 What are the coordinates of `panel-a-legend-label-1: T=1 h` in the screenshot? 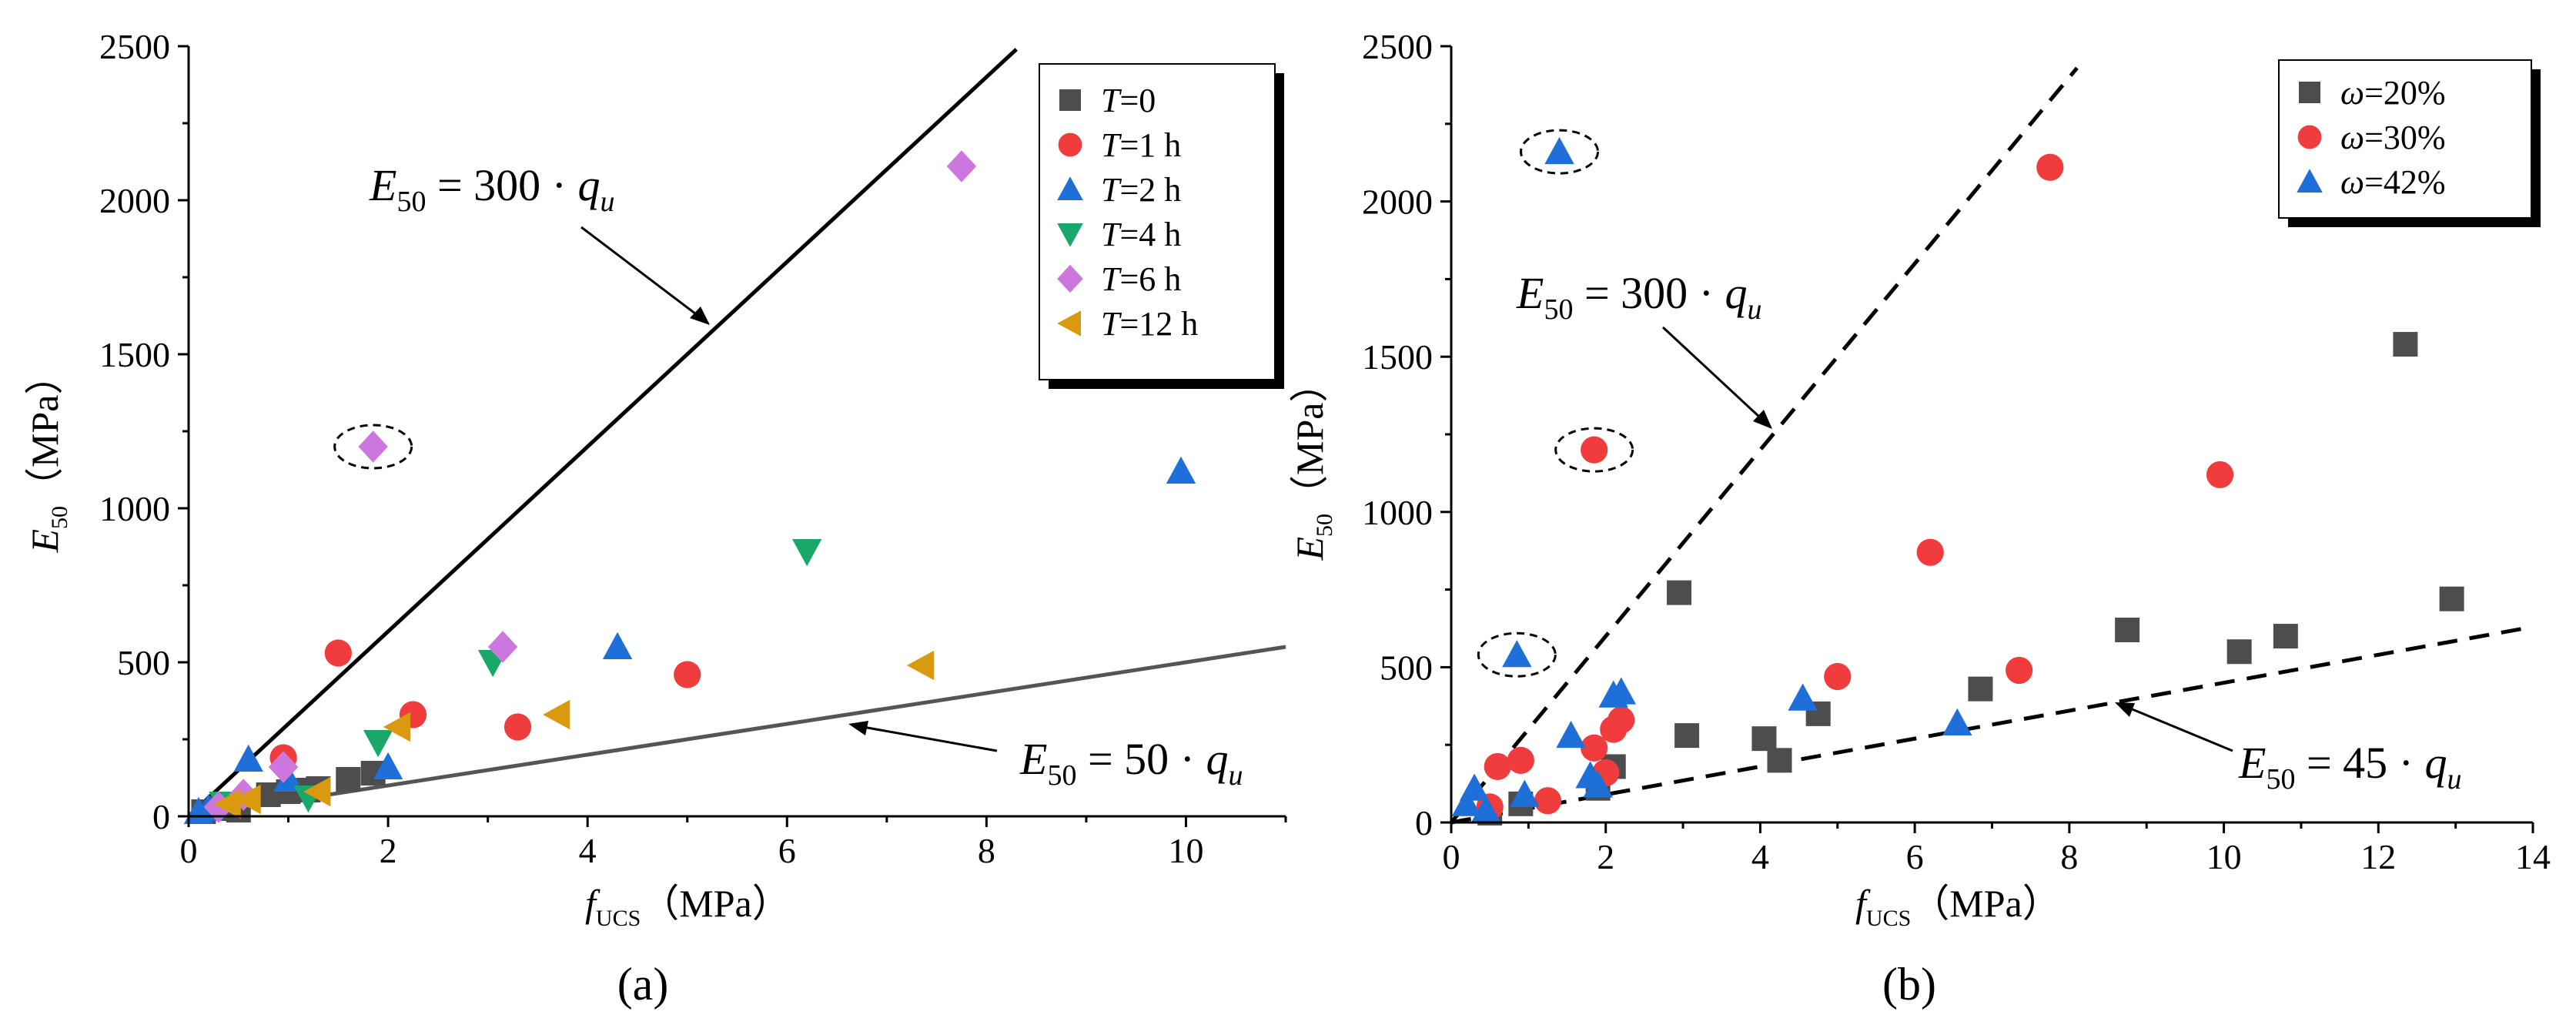 It's located at (1141, 145).